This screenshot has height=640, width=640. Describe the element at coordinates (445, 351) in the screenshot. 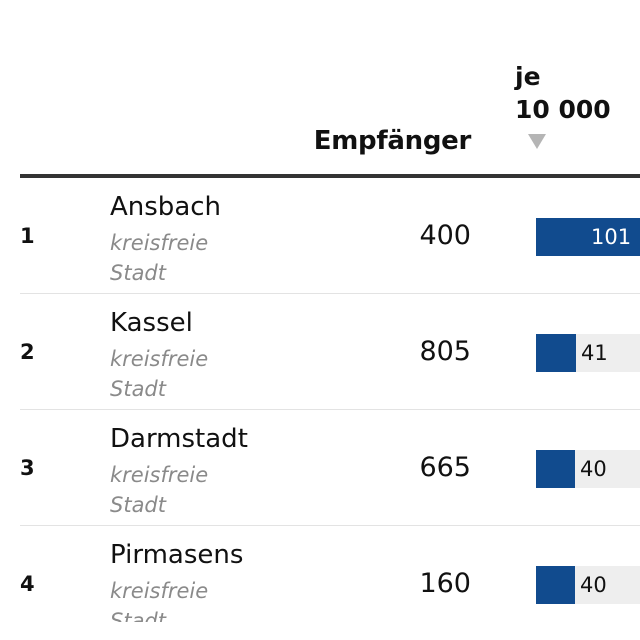

I see `row-recipients: 805` at that location.